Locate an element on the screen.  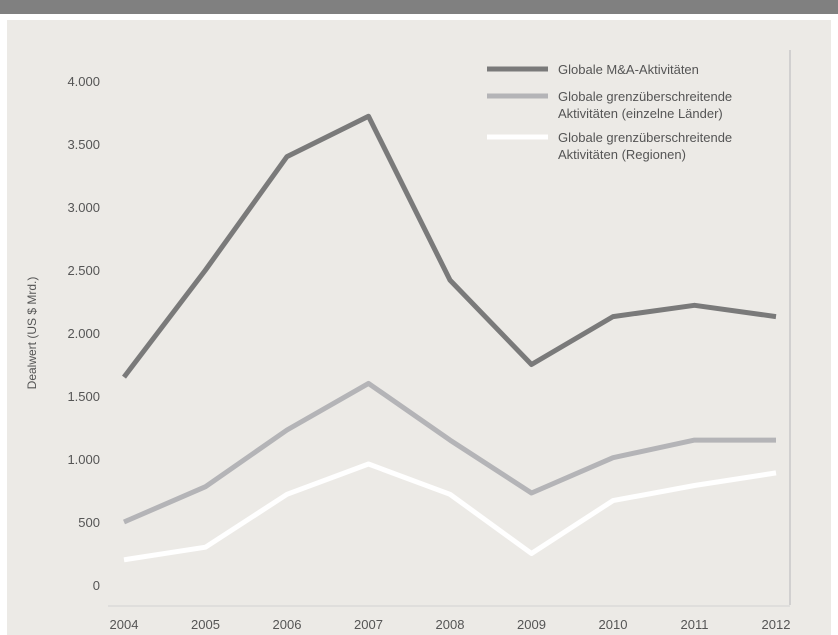
x-tick-label: 2005 is located at coordinates (205, 624).